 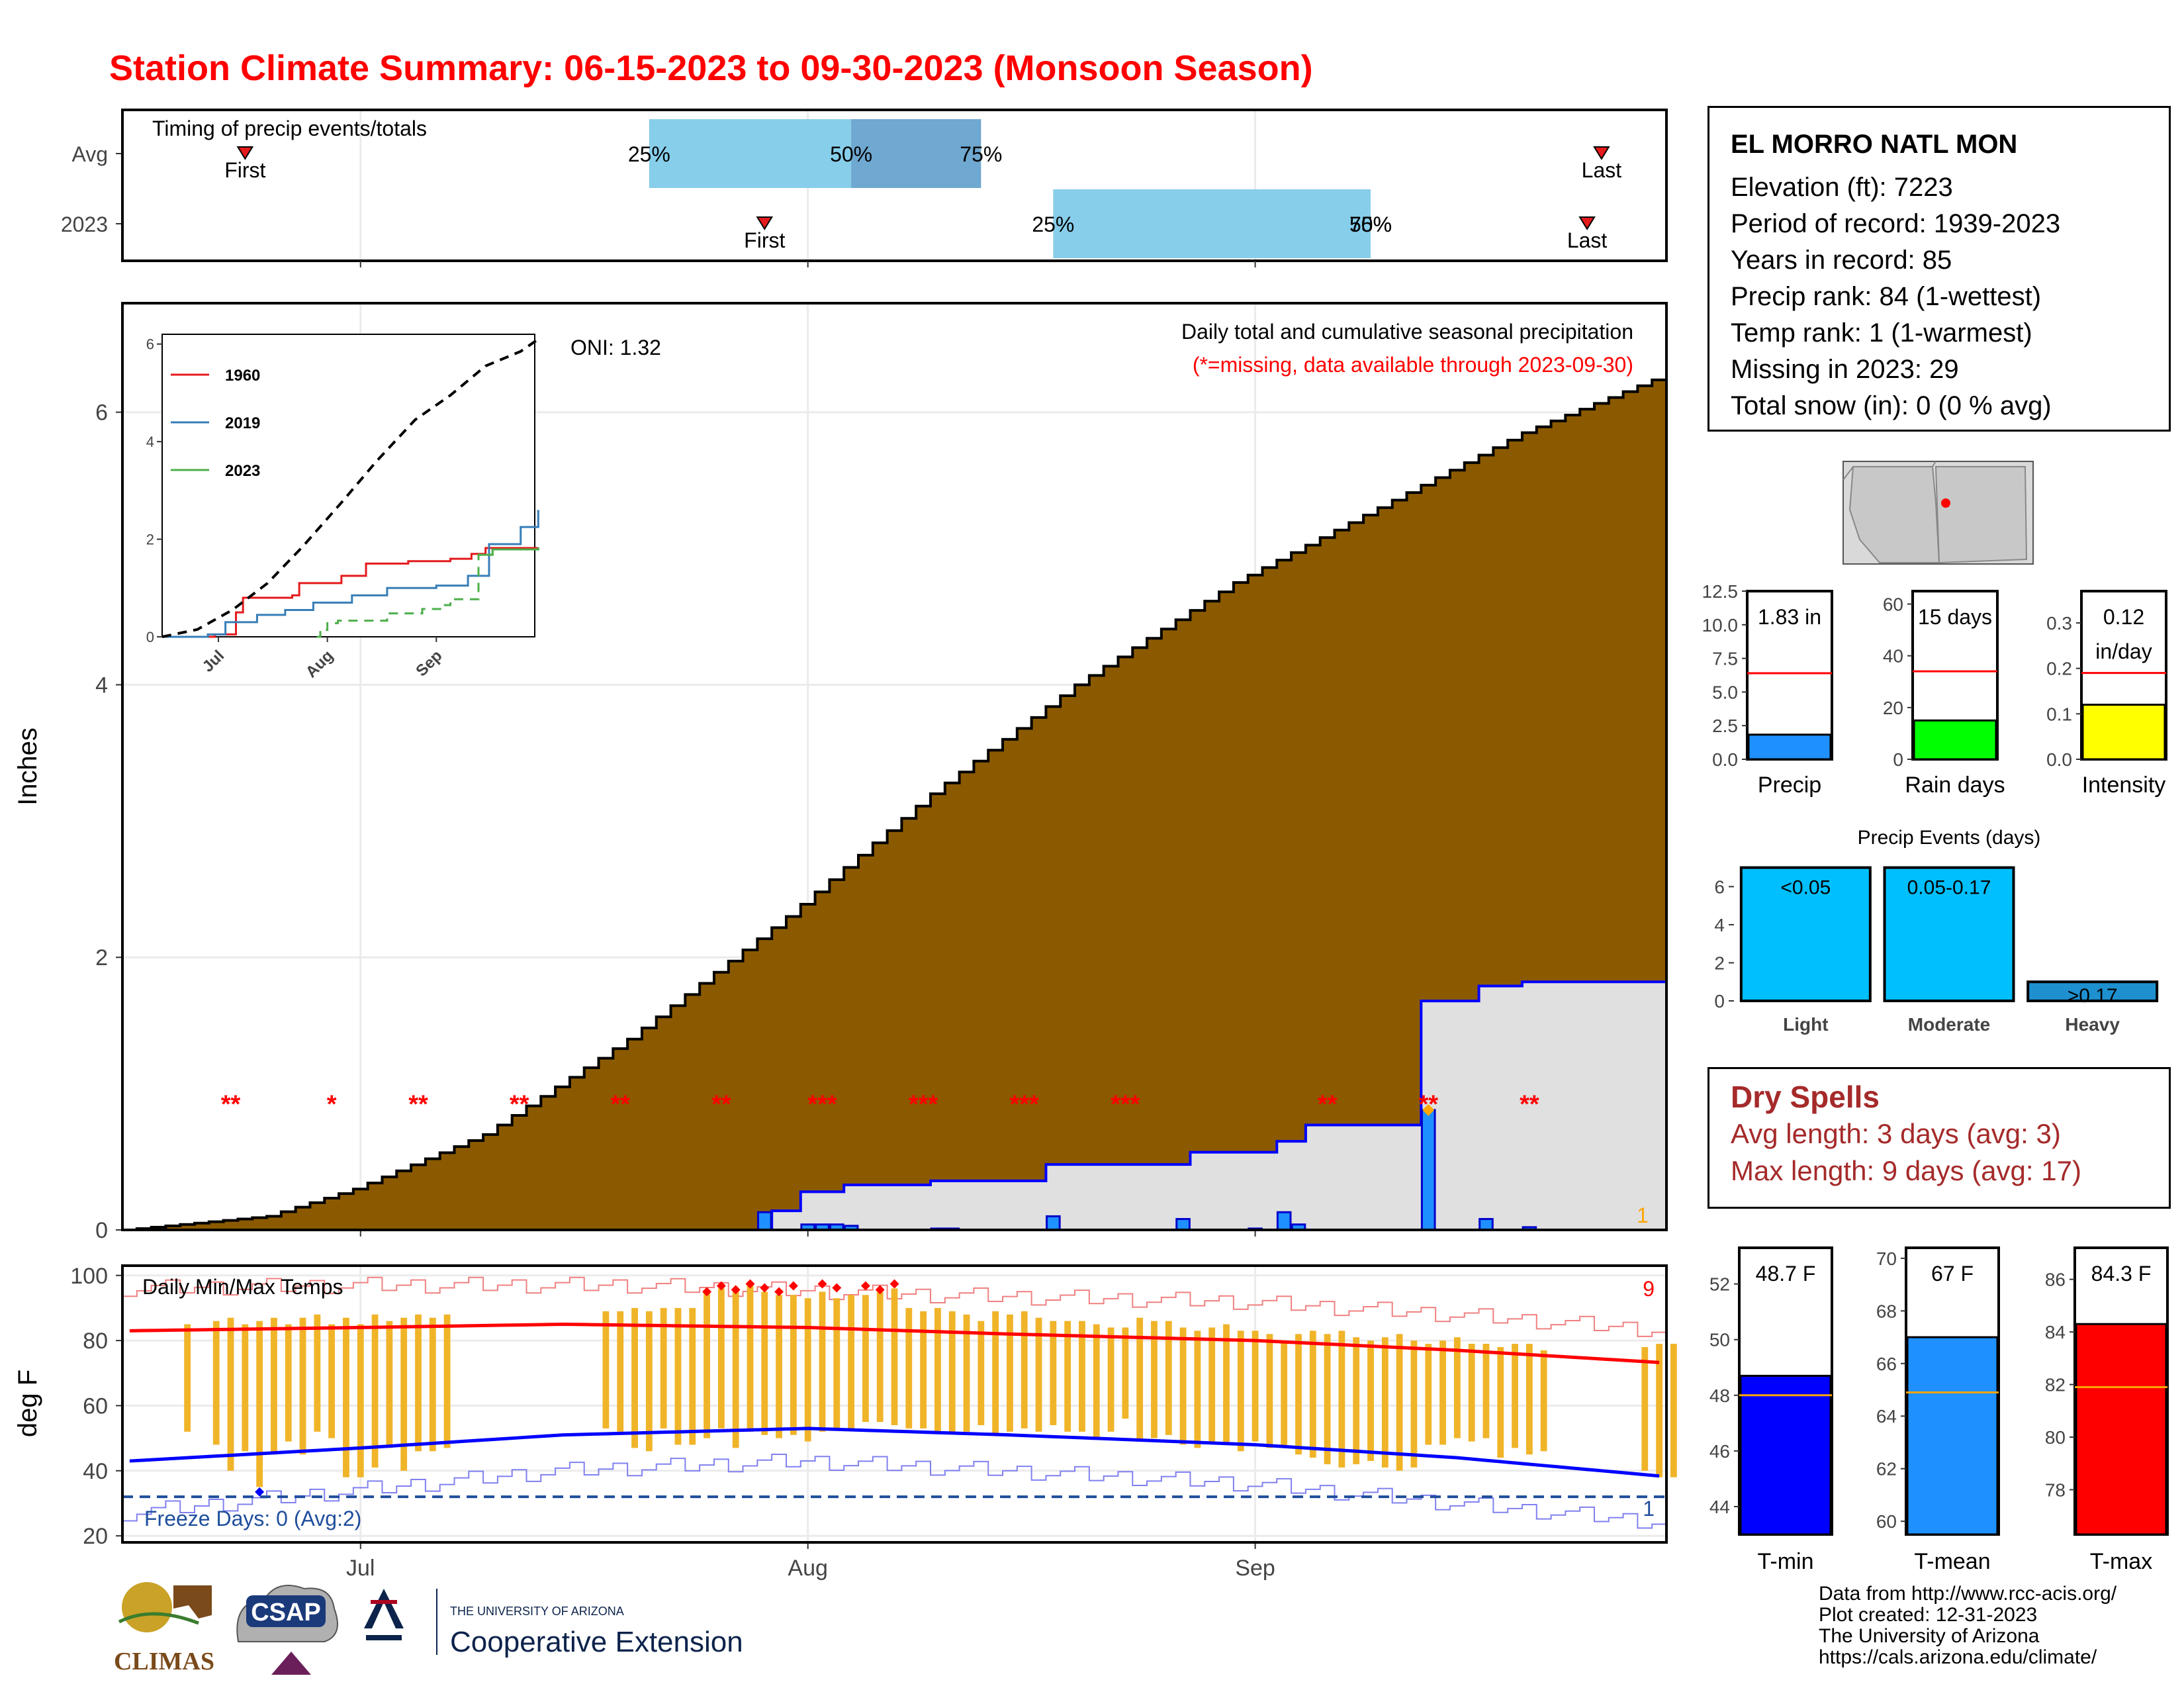 I want to click on climas-logo, so click(x=165, y=1607).